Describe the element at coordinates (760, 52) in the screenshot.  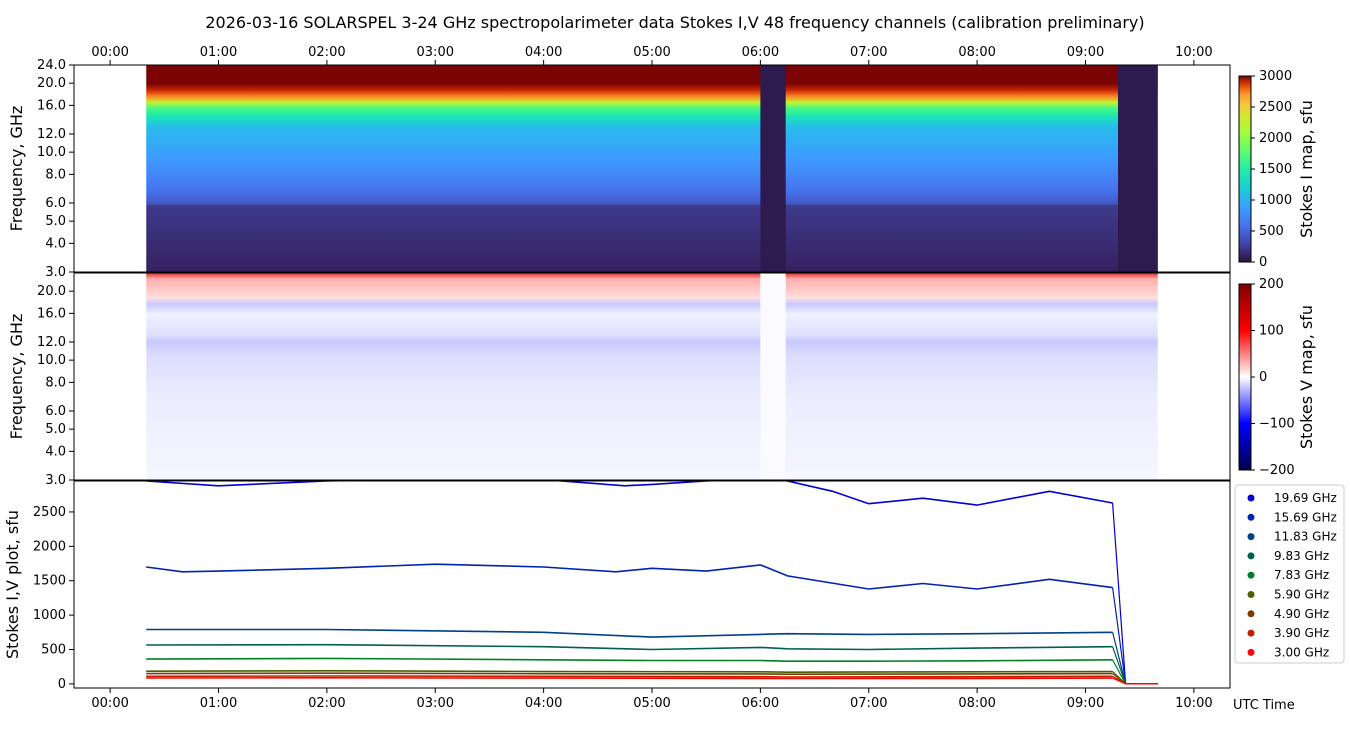
I see `x-tick-label-top: 06:00` at that location.